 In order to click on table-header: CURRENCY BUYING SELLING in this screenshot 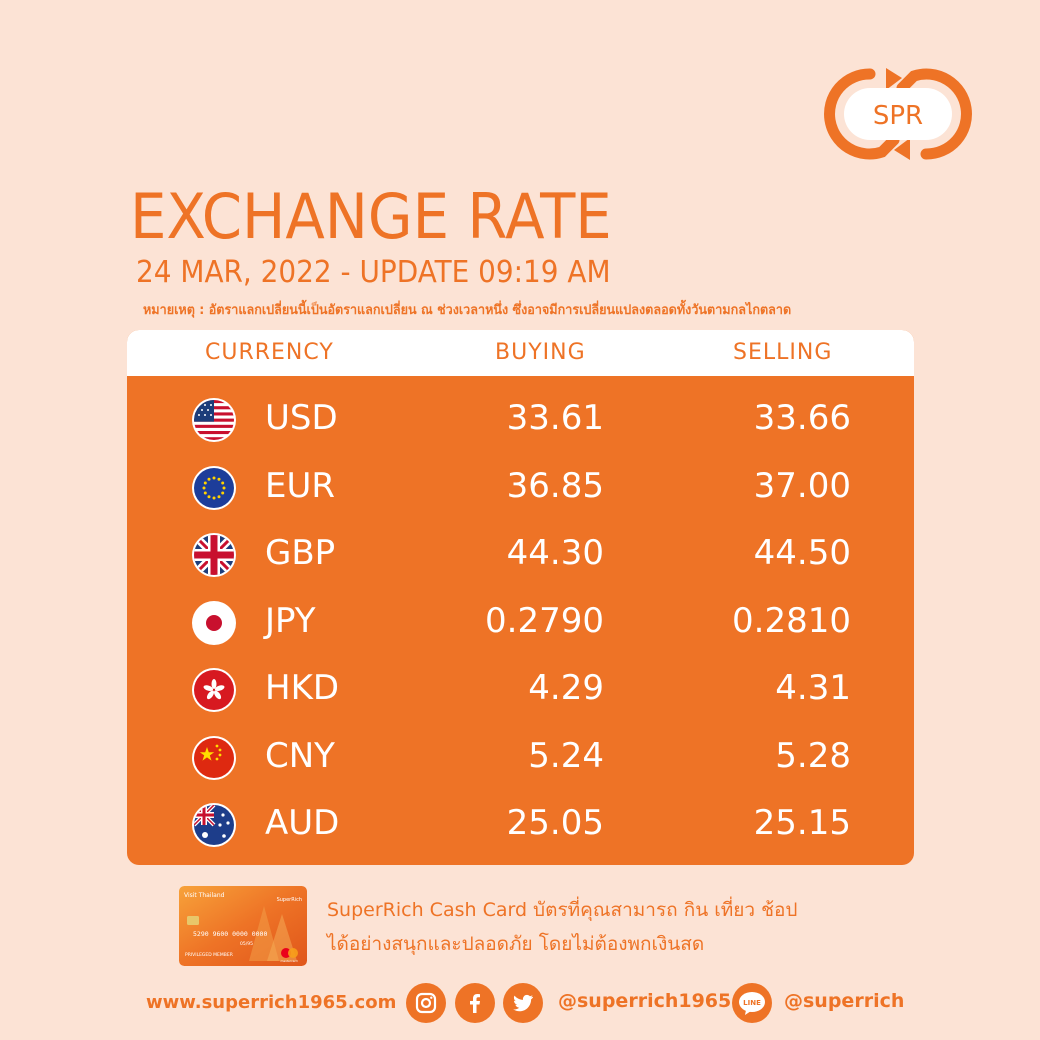, I will do `click(520, 353)`.